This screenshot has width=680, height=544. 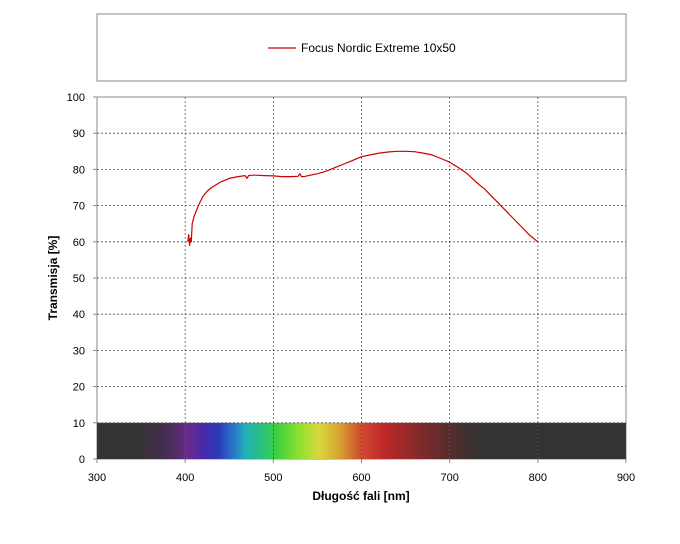 What do you see at coordinates (79, 315) in the screenshot?
I see `y-tick-label: 40` at bounding box center [79, 315].